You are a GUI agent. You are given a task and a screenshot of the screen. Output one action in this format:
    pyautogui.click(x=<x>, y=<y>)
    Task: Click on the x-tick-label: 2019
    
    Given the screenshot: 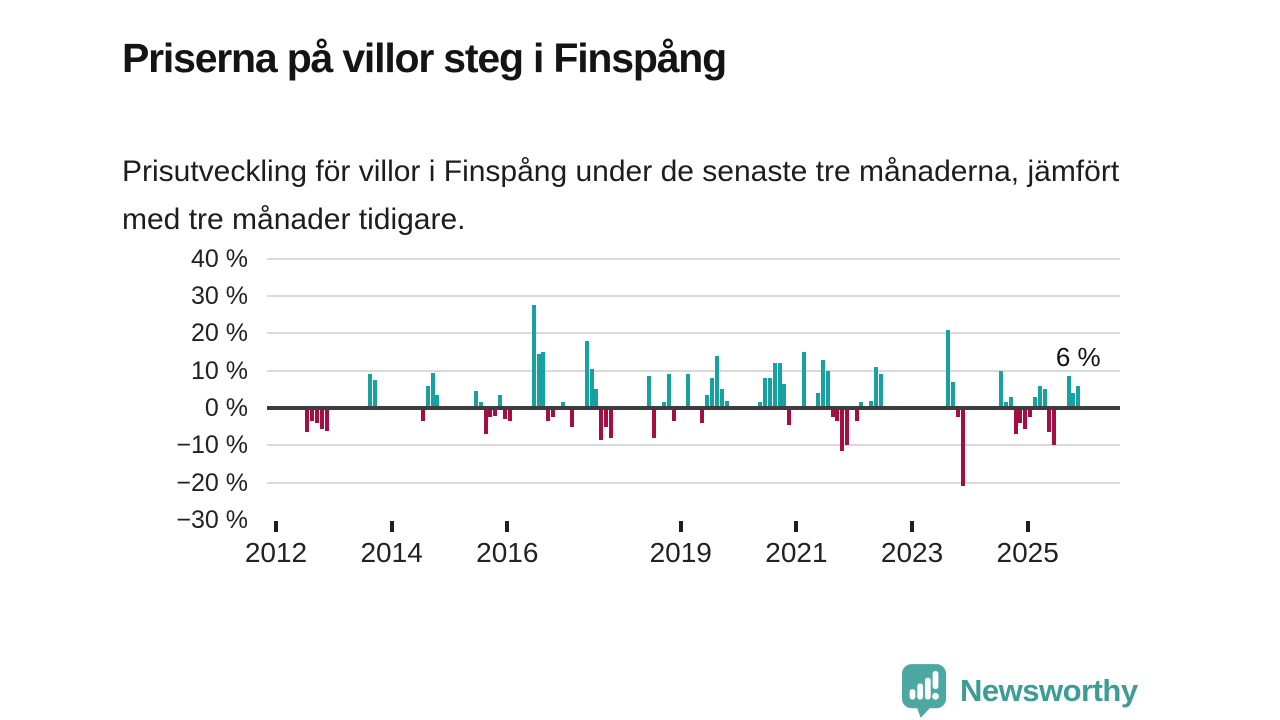 What is the action you would take?
    pyautogui.click(x=680, y=552)
    